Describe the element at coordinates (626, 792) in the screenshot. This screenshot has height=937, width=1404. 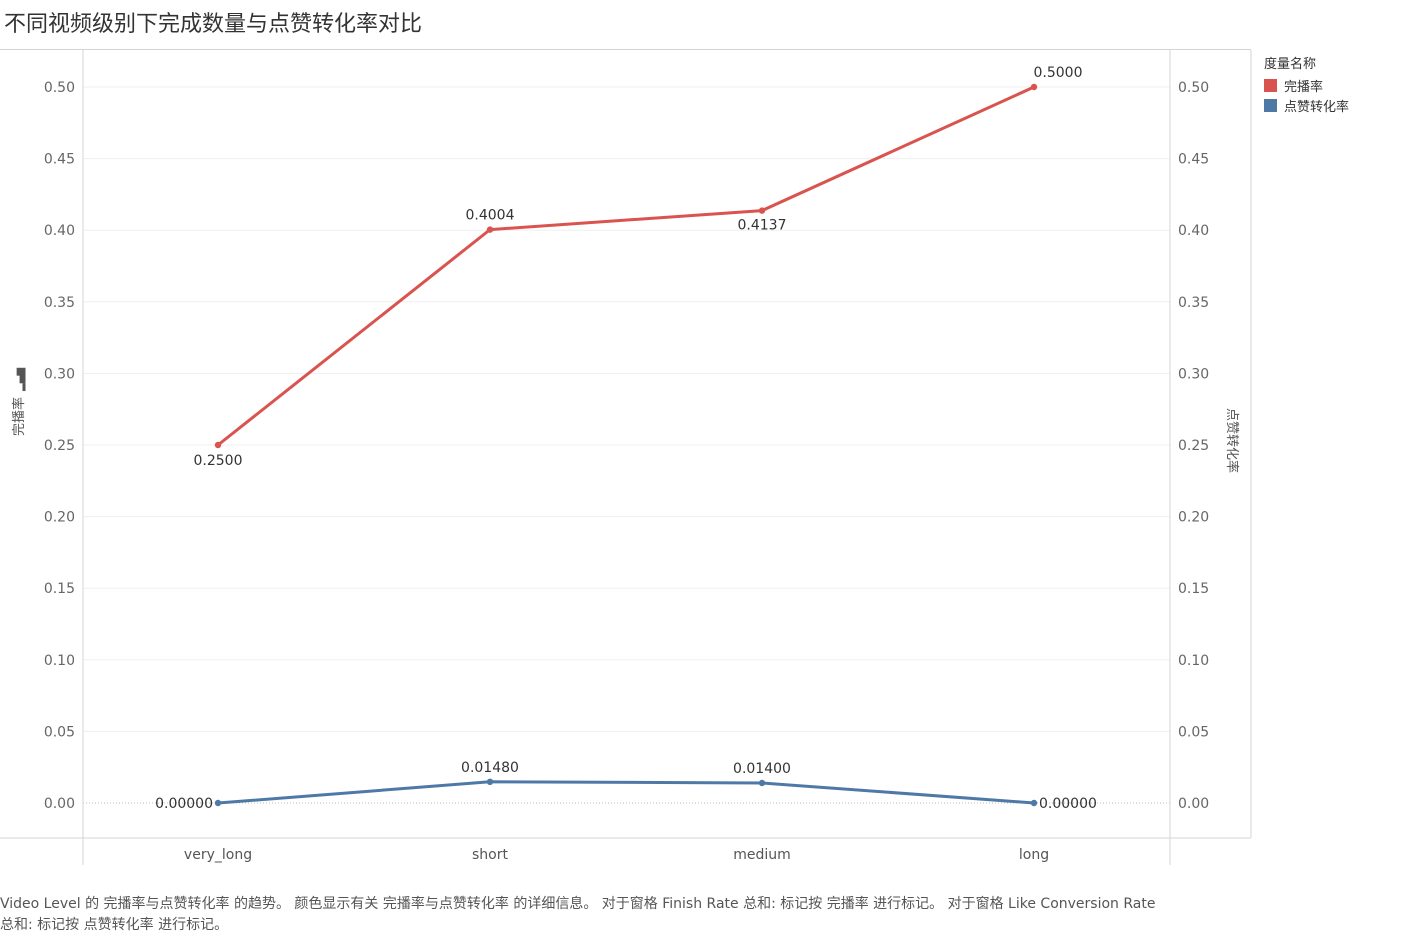
I see `series-line-like-rate` at that location.